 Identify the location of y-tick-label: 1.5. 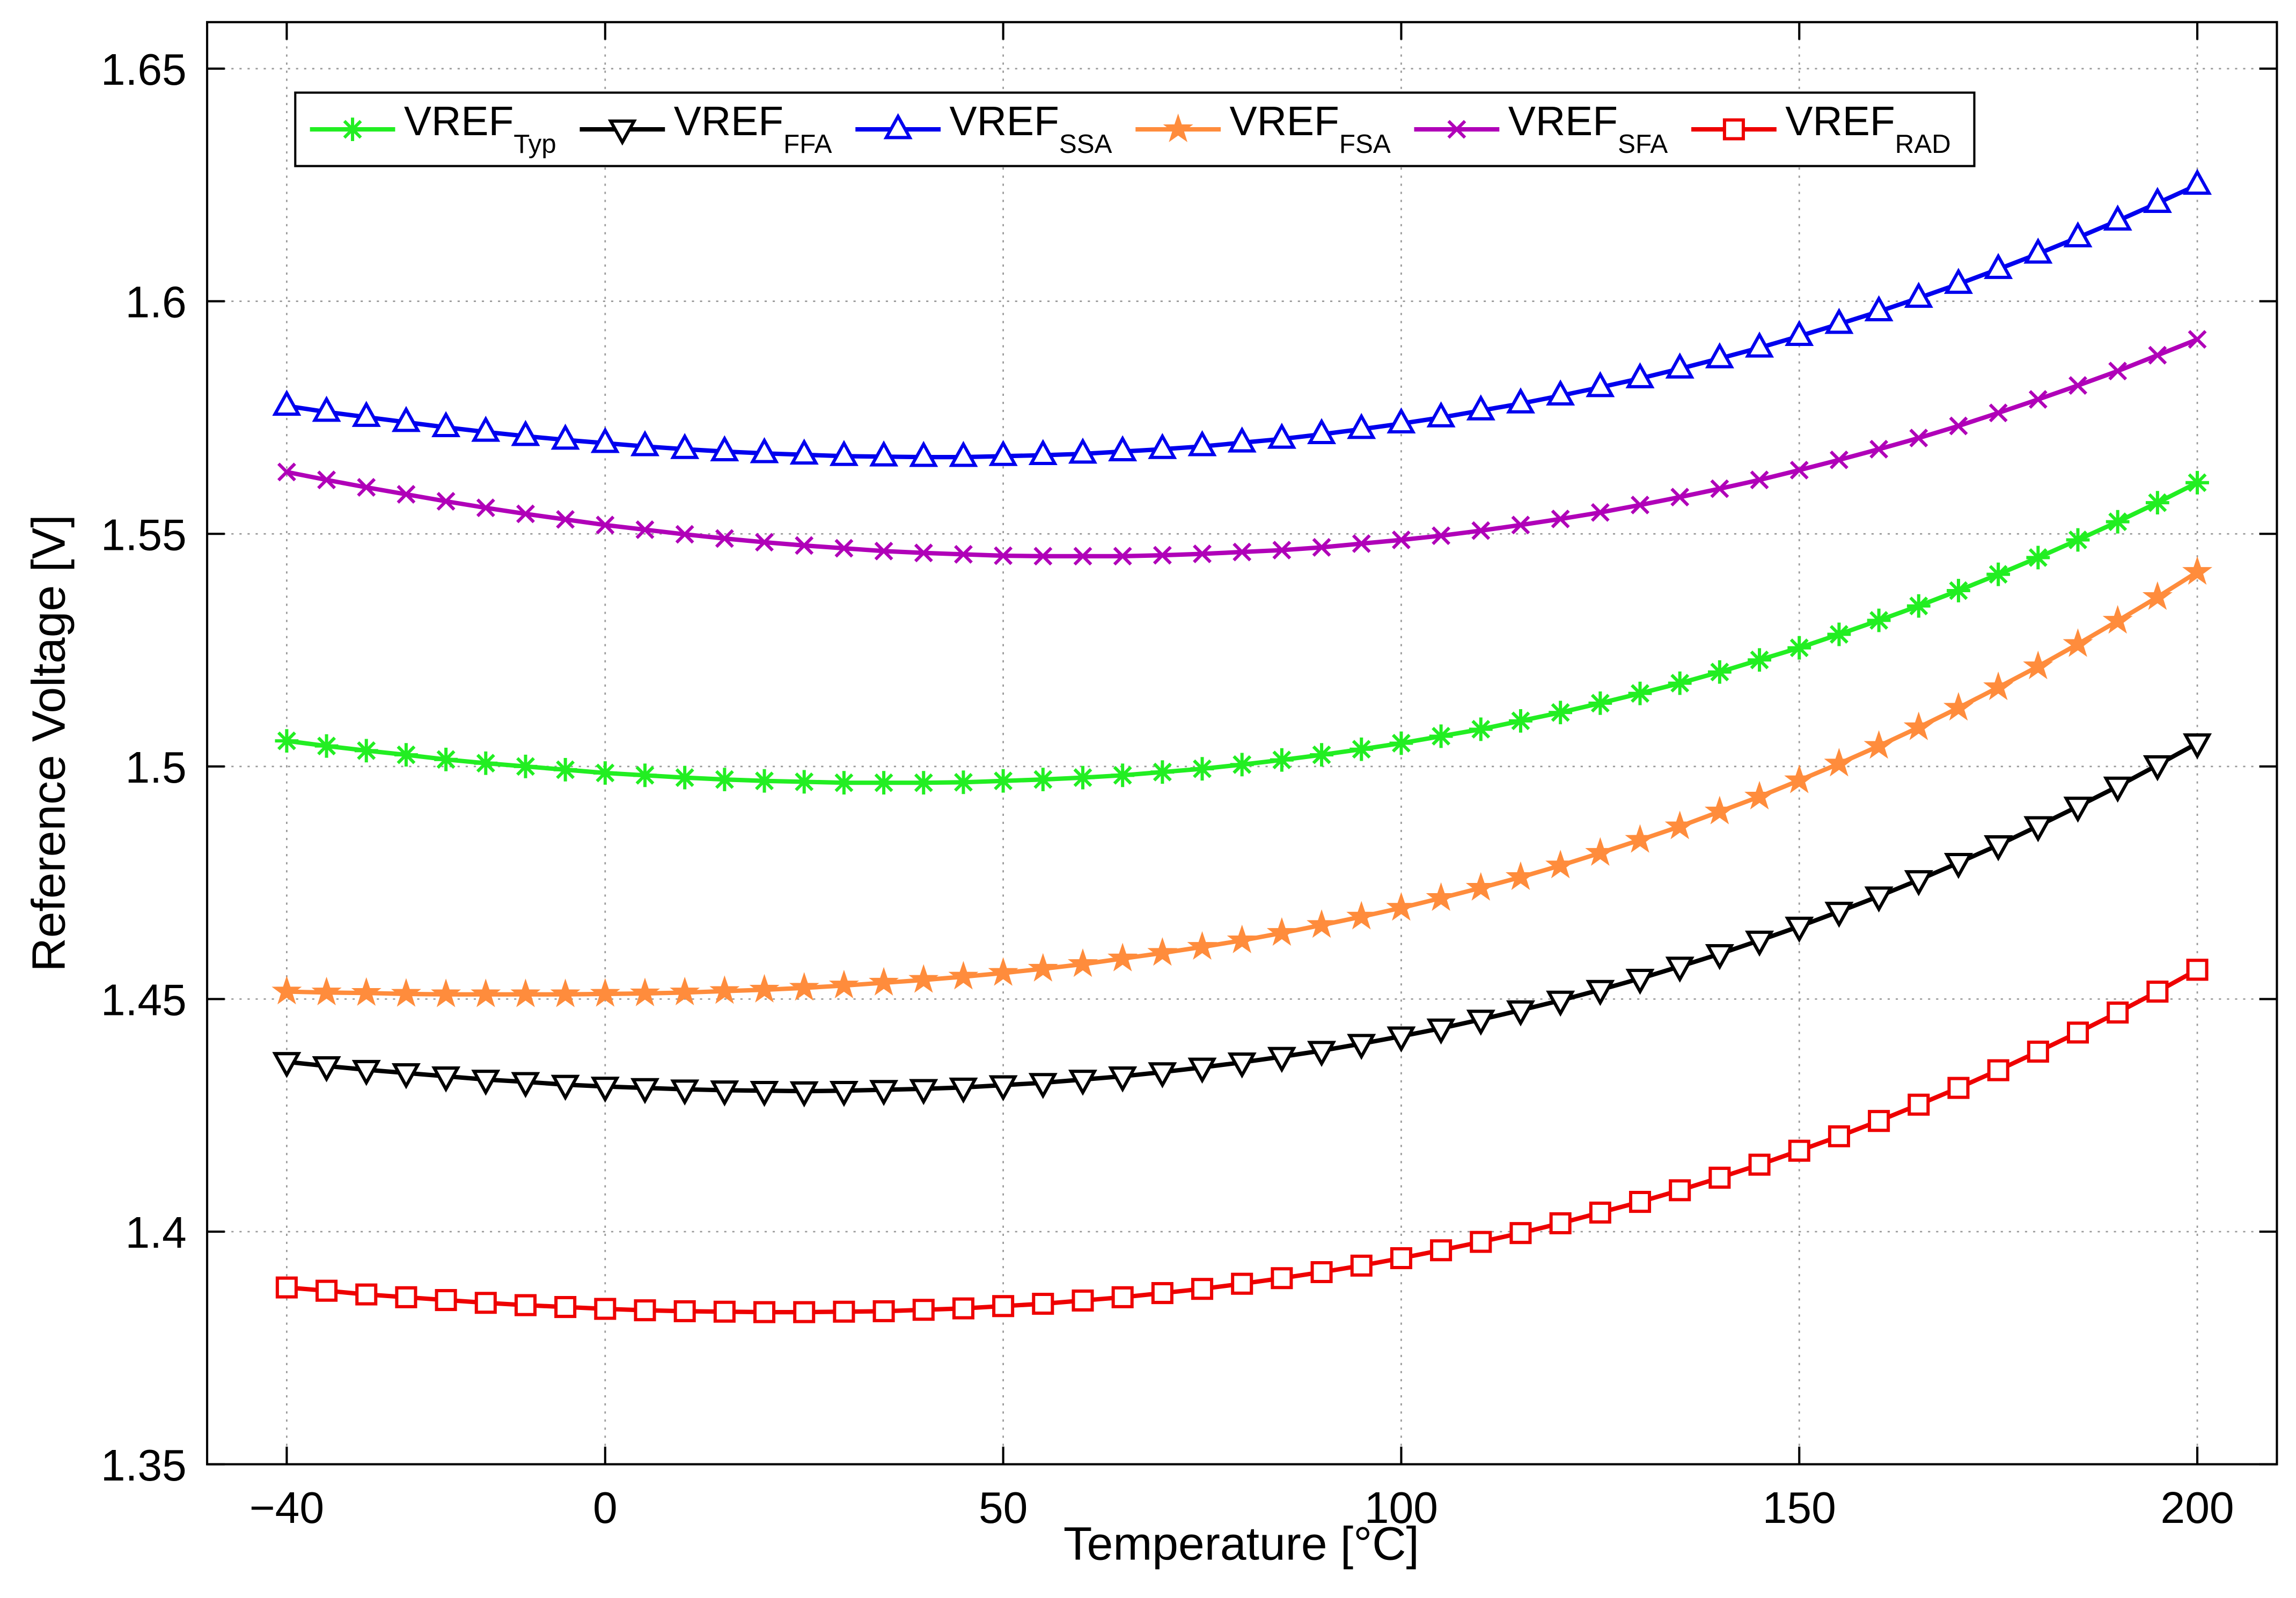
(156, 767).